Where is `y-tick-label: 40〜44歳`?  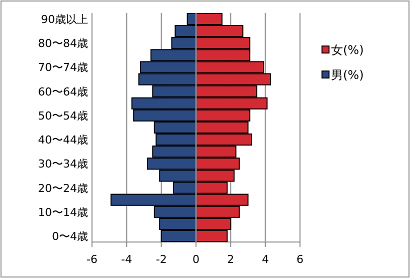 y-tick-label: 40〜44歳 is located at coordinates (63, 140).